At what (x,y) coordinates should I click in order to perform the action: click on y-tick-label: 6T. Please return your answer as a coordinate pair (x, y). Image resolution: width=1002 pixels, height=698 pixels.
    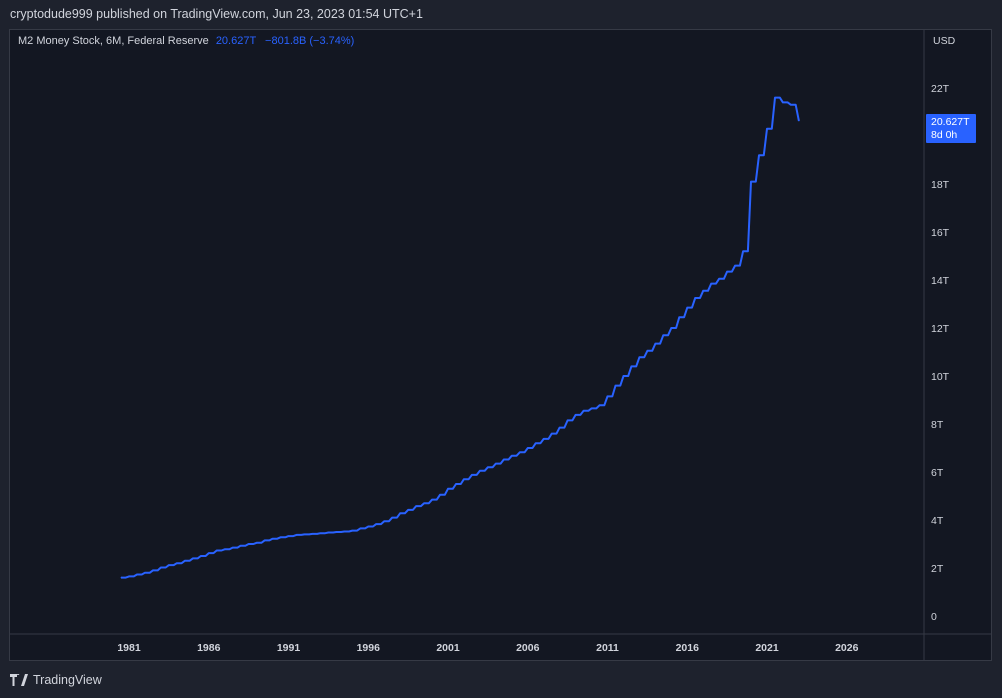
    Looking at the image, I should click on (937, 473).